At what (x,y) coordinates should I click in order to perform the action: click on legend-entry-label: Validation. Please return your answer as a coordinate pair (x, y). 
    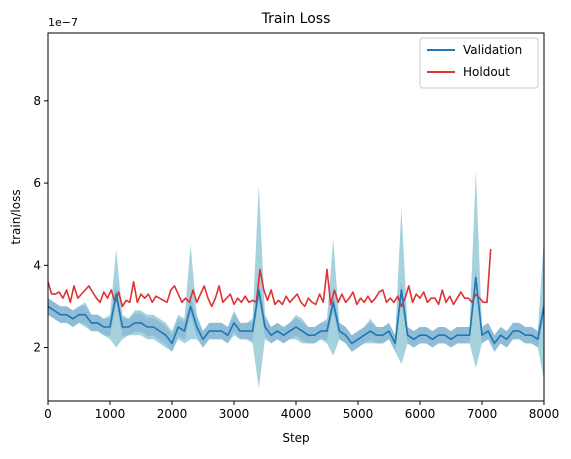
    Looking at the image, I should click on (492, 50).